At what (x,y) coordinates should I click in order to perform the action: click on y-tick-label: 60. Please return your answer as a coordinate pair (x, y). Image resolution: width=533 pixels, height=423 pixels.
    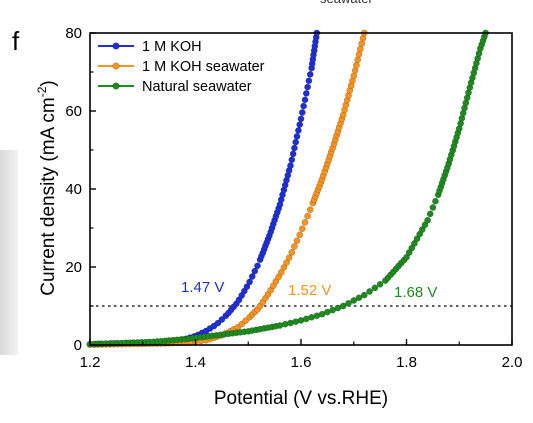
    Looking at the image, I should click on (73, 111).